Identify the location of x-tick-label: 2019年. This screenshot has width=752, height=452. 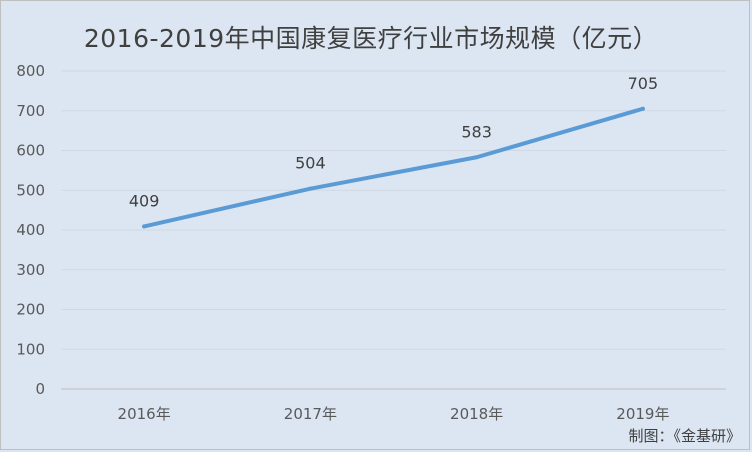
(642, 414).